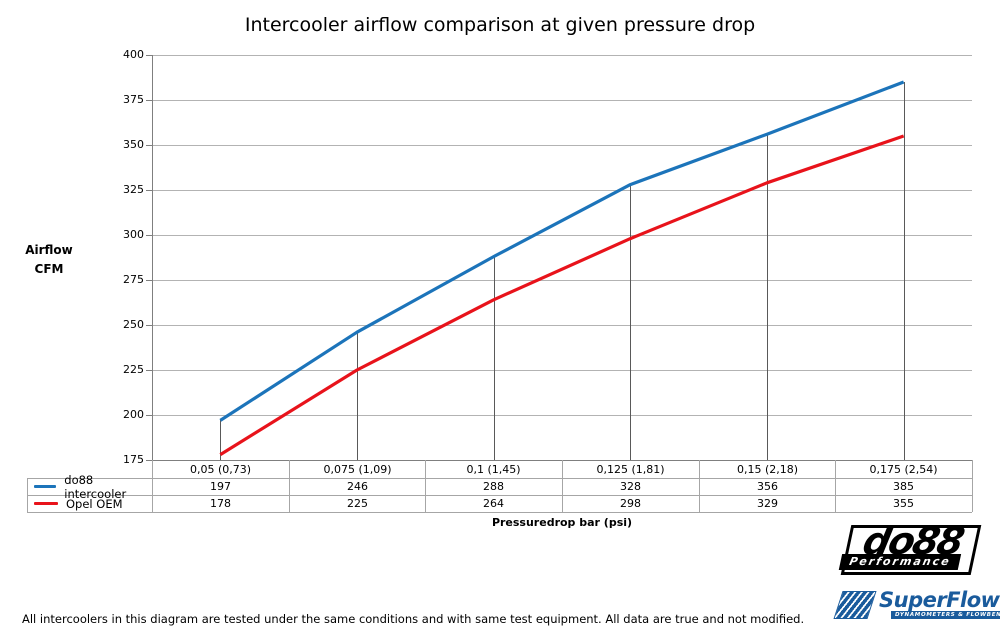  I want to click on table-value-cell: 356, so click(767, 486).